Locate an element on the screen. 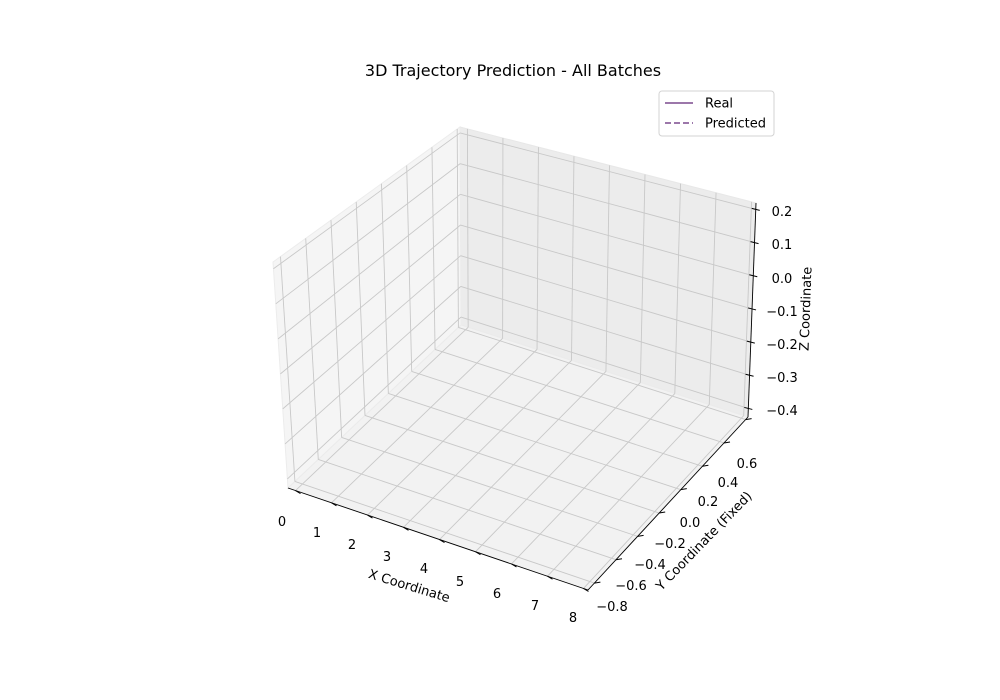 This screenshot has width=1000, height=700. z-tick-label: −0.4 is located at coordinates (782, 411).